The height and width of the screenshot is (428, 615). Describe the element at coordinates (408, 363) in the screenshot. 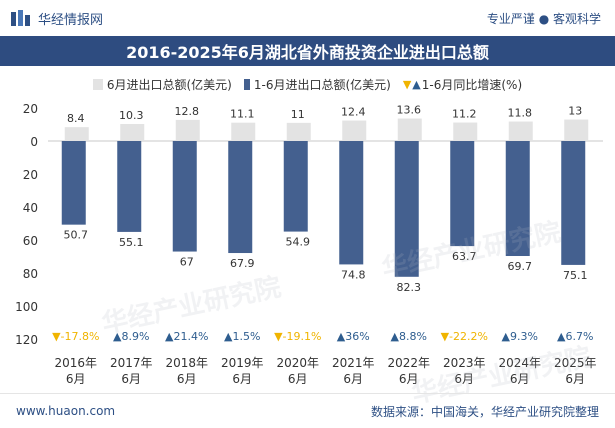

I see `x-tick-label: 2022年` at that location.